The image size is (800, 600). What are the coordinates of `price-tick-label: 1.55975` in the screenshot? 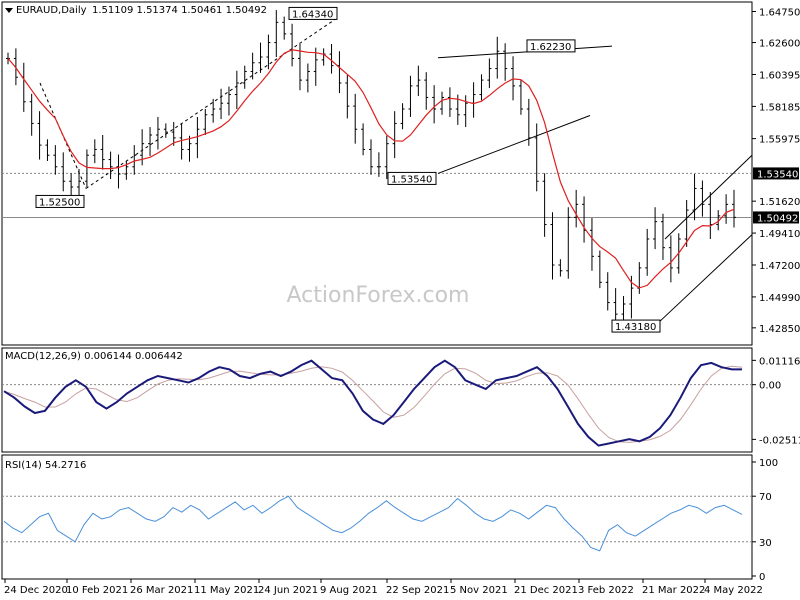 It's located at (779, 140).